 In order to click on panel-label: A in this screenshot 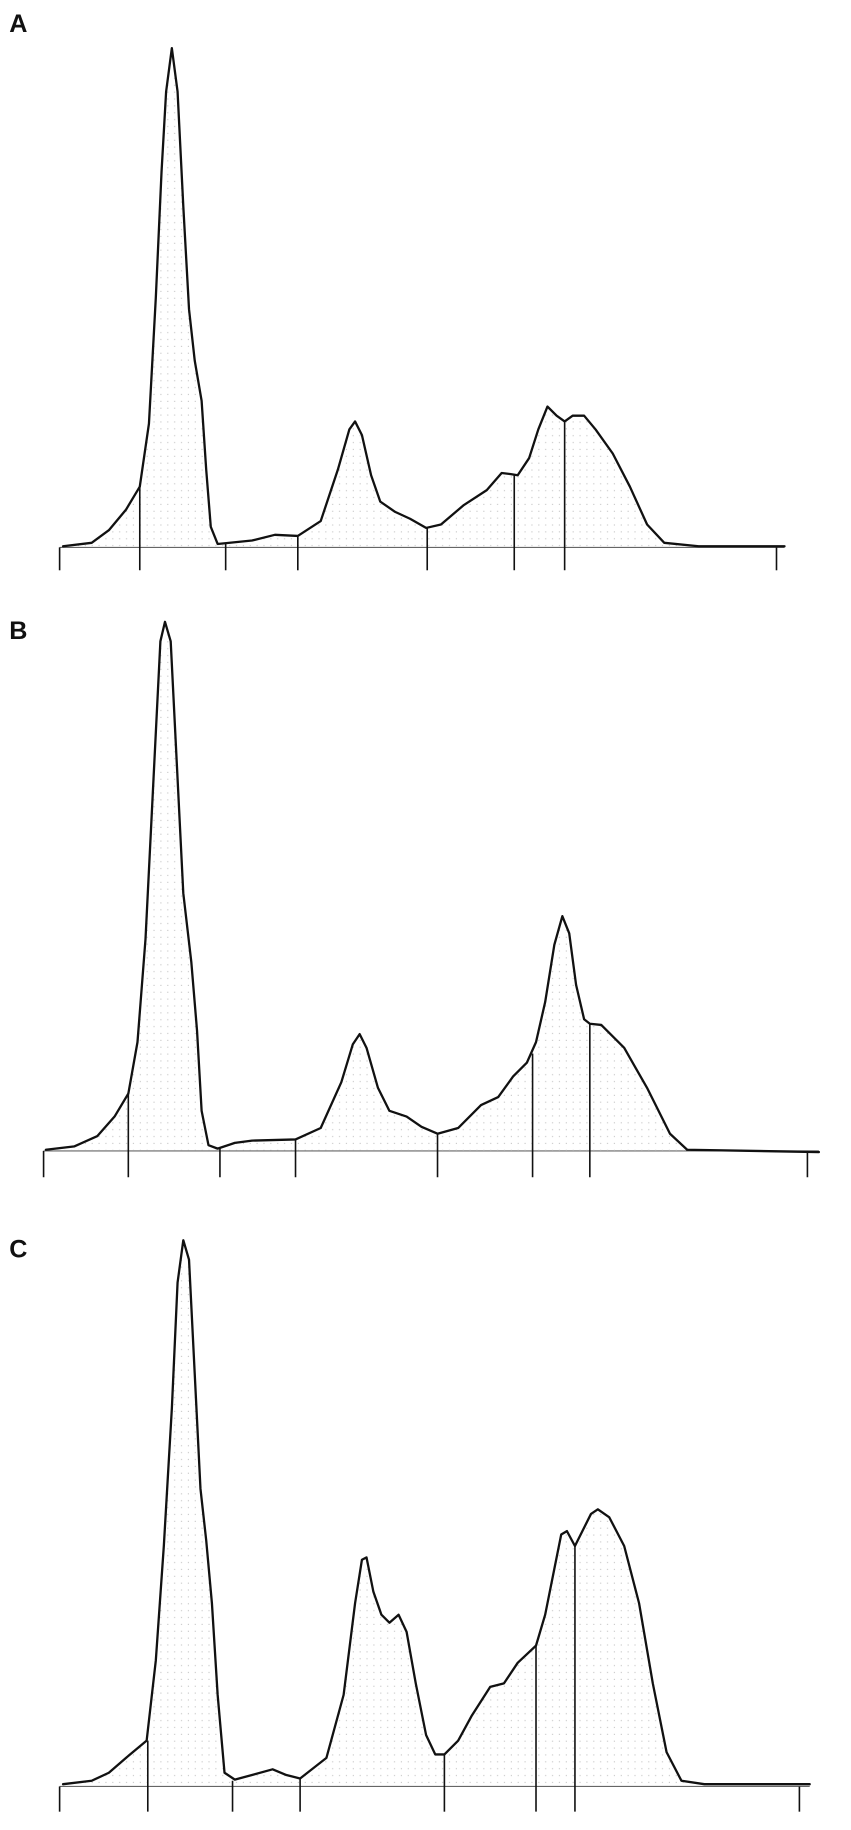, I will do `click(18, 24)`.